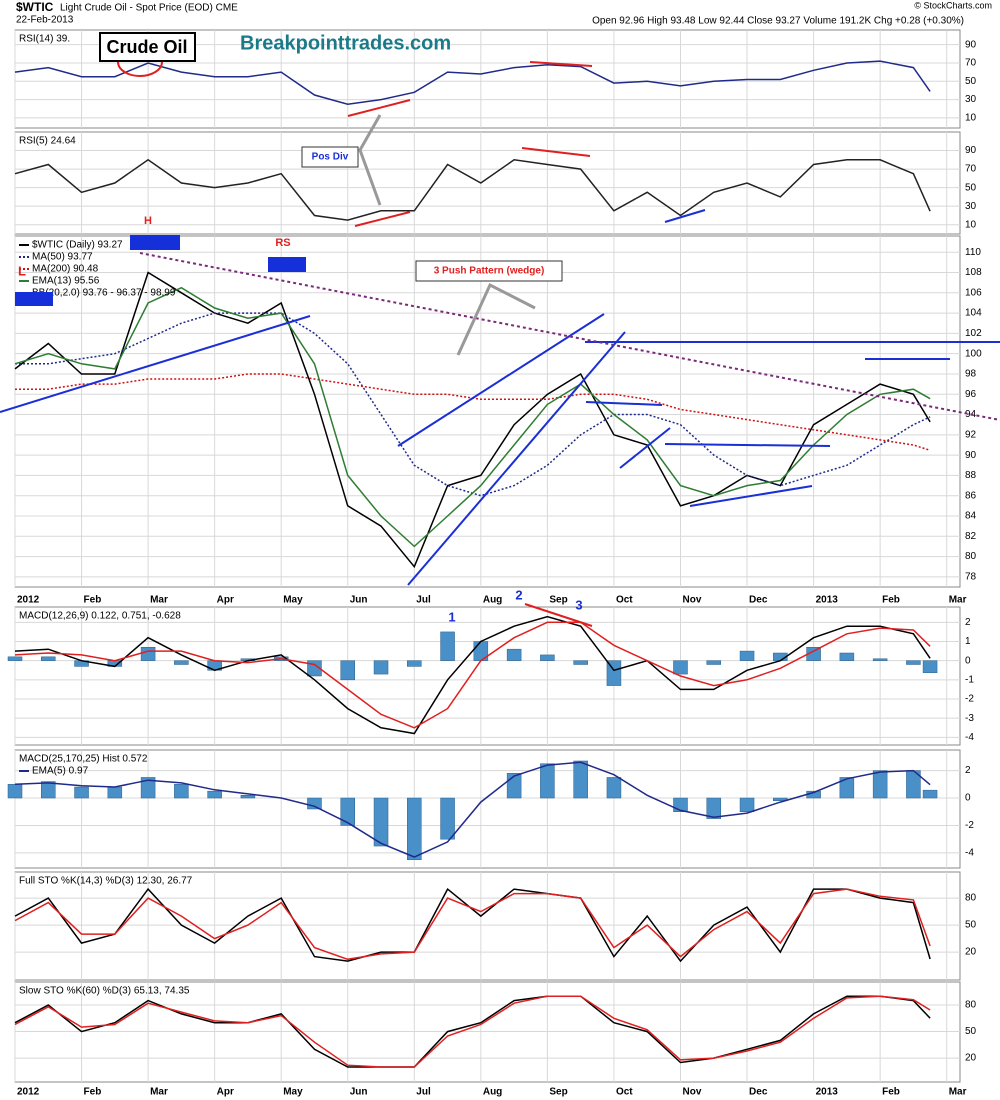 This screenshot has height=1100, width=1000. I want to click on y-tick-label: 98, so click(971, 374).